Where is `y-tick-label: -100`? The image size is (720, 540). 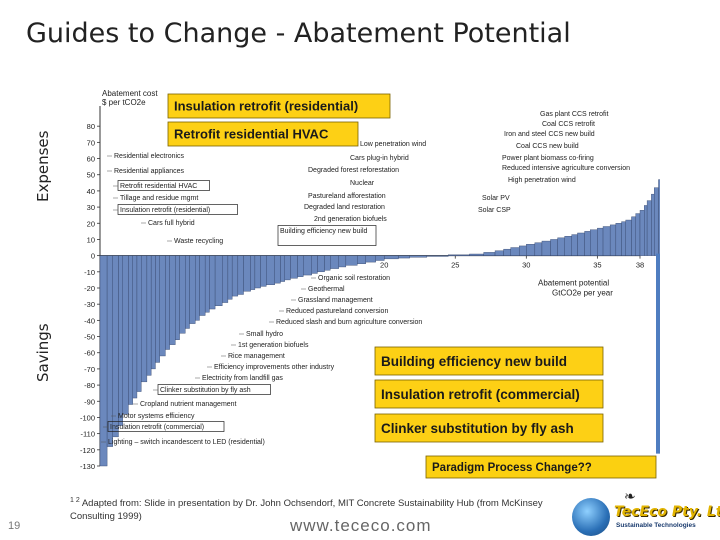 y-tick-label: -100 is located at coordinates (87, 417).